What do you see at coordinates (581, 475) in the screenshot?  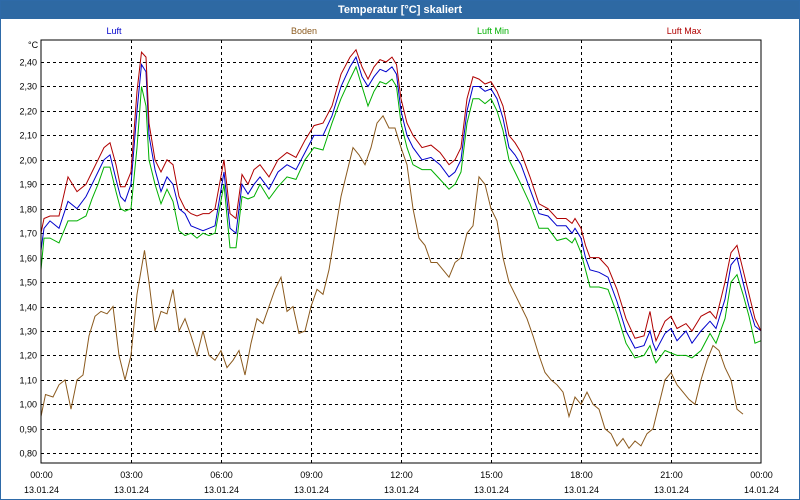 I see `x-tick-time: 18:00` at bounding box center [581, 475].